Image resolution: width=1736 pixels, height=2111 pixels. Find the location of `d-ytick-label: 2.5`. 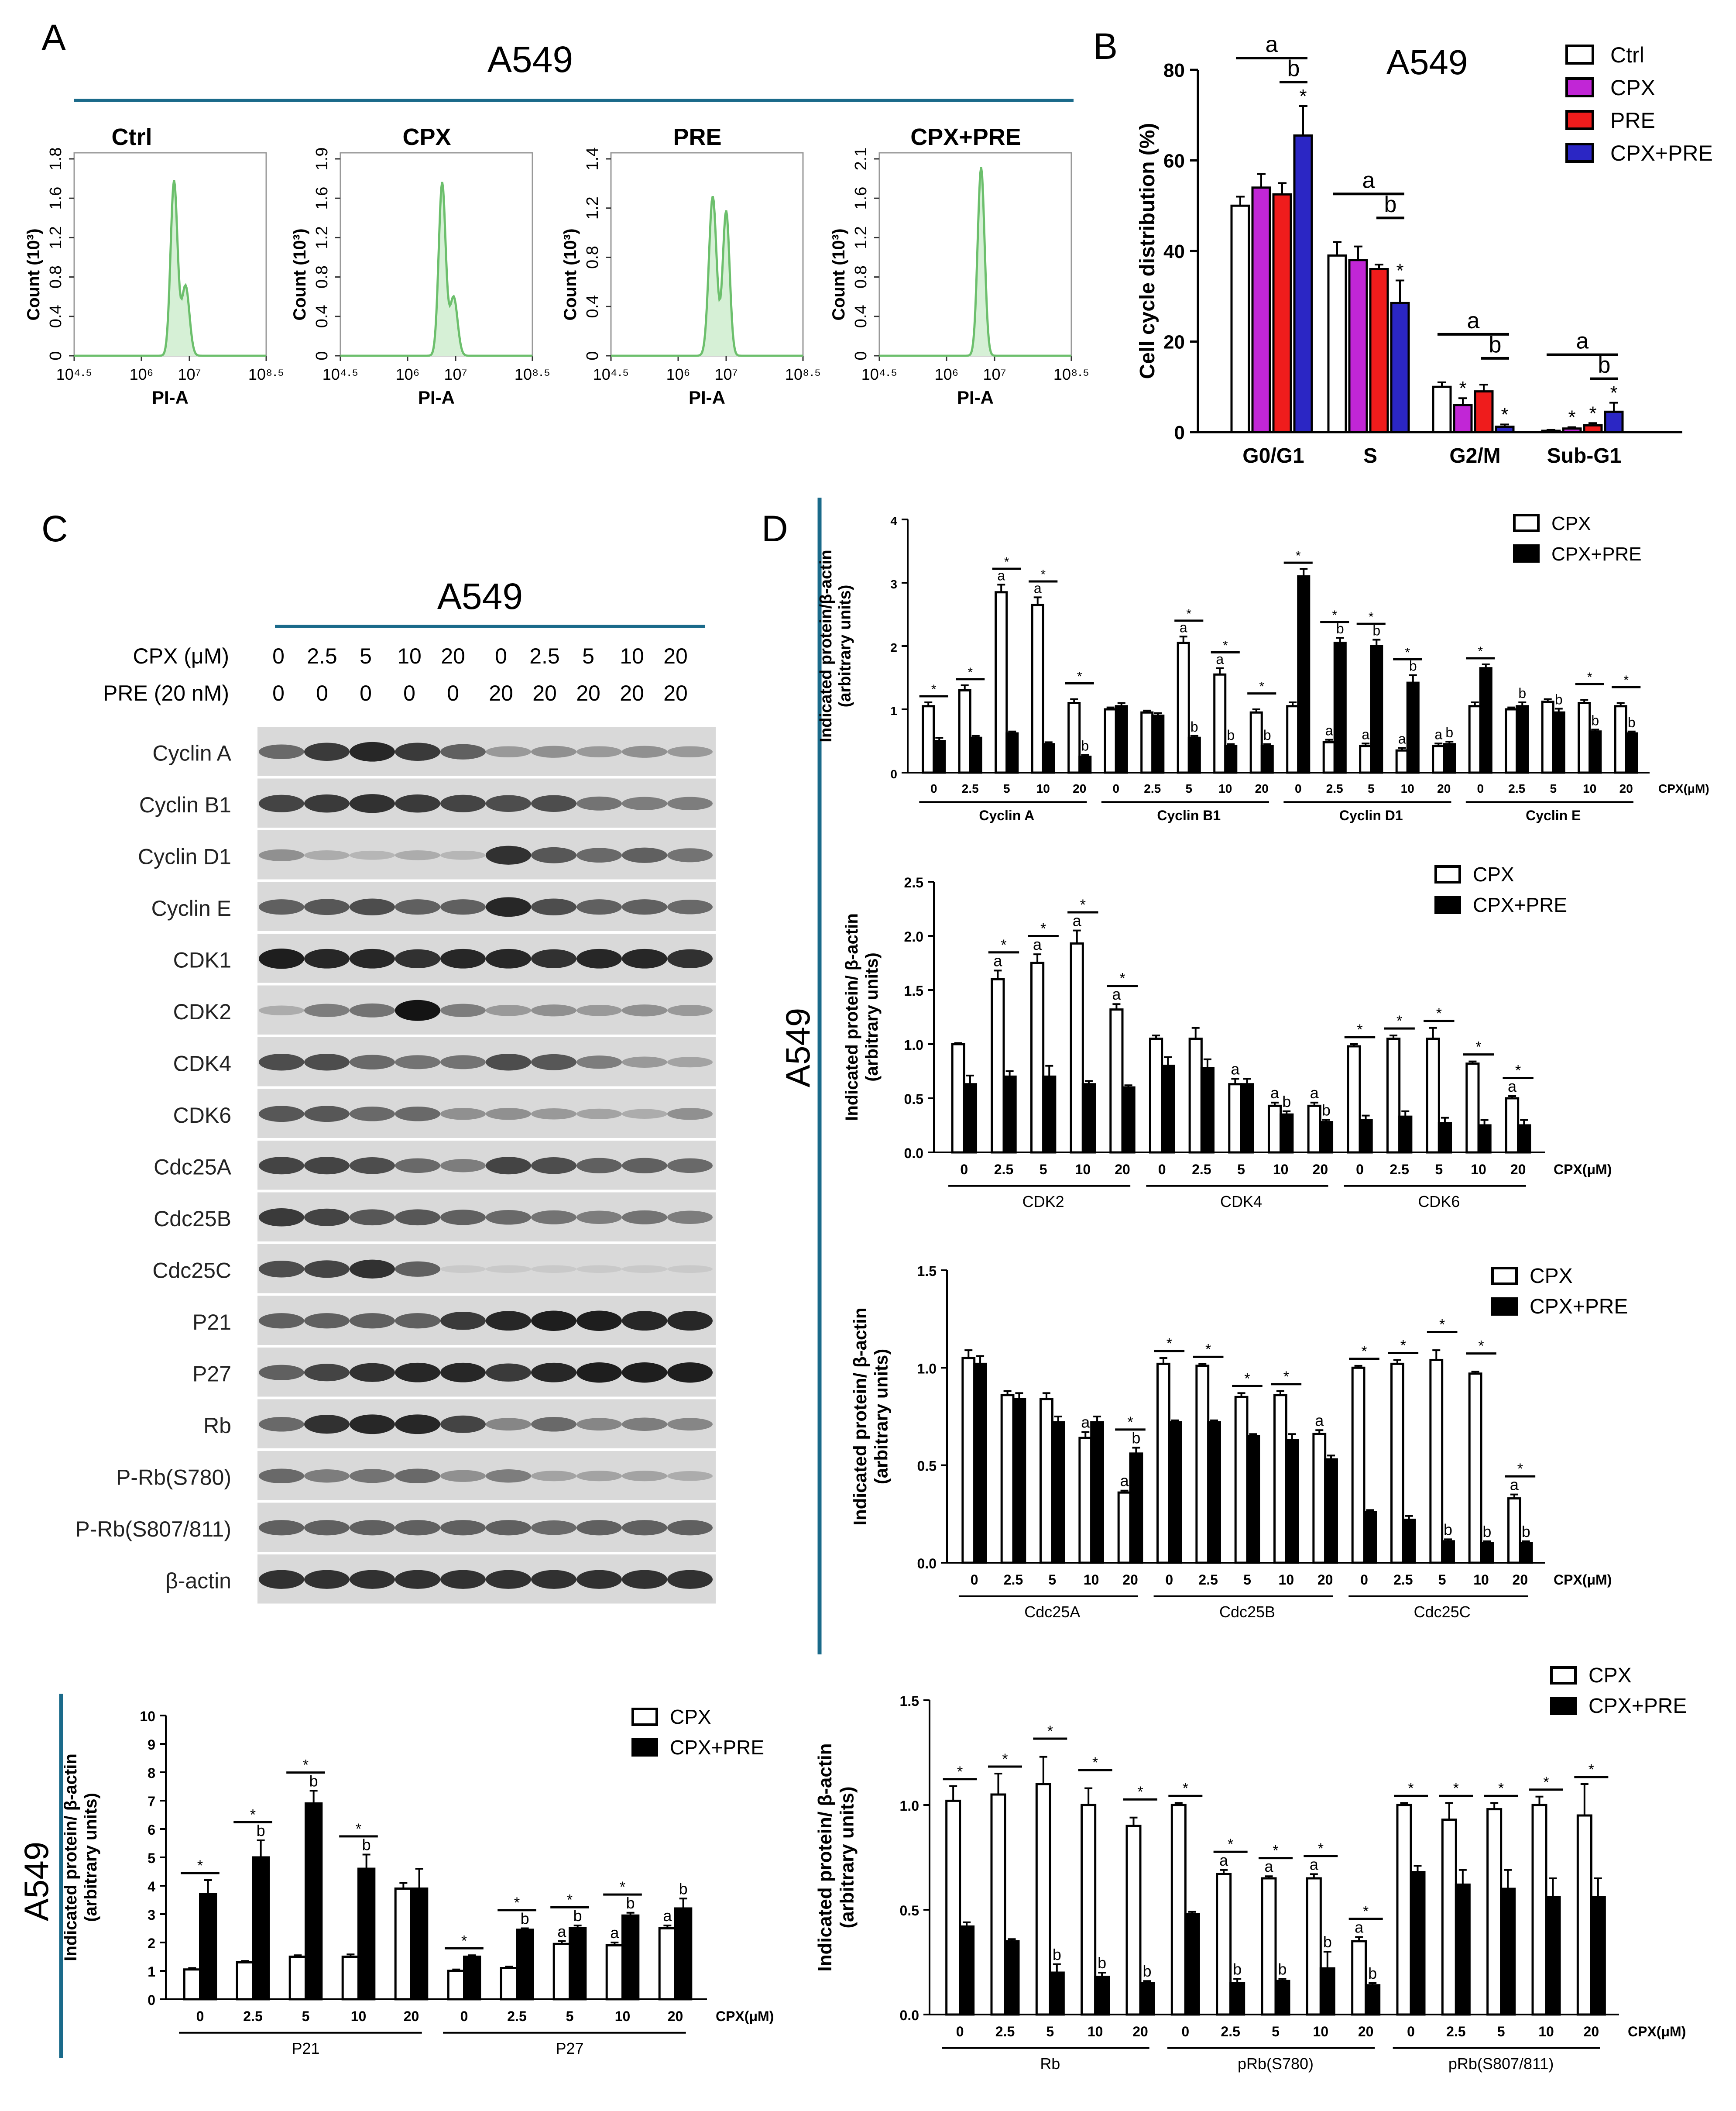

d-ytick-label: 2.5 is located at coordinates (913, 882).